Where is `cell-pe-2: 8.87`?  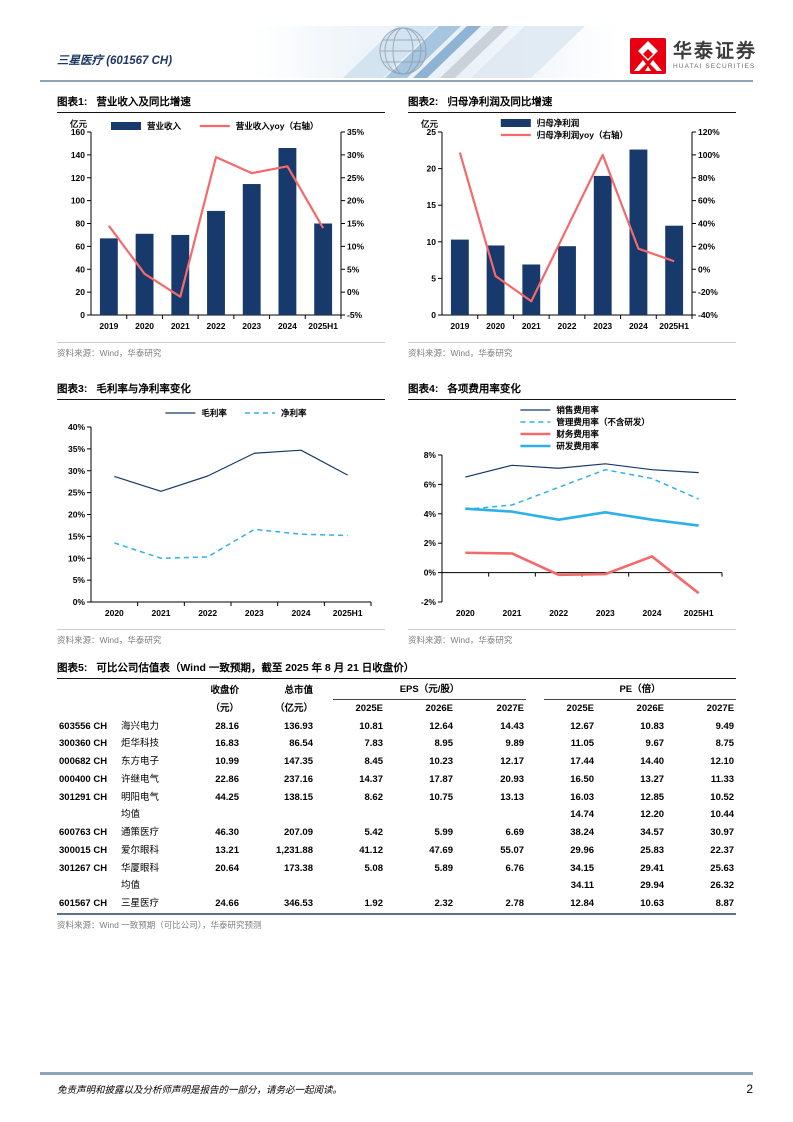 cell-pe-2: 8.87 is located at coordinates (701, 905).